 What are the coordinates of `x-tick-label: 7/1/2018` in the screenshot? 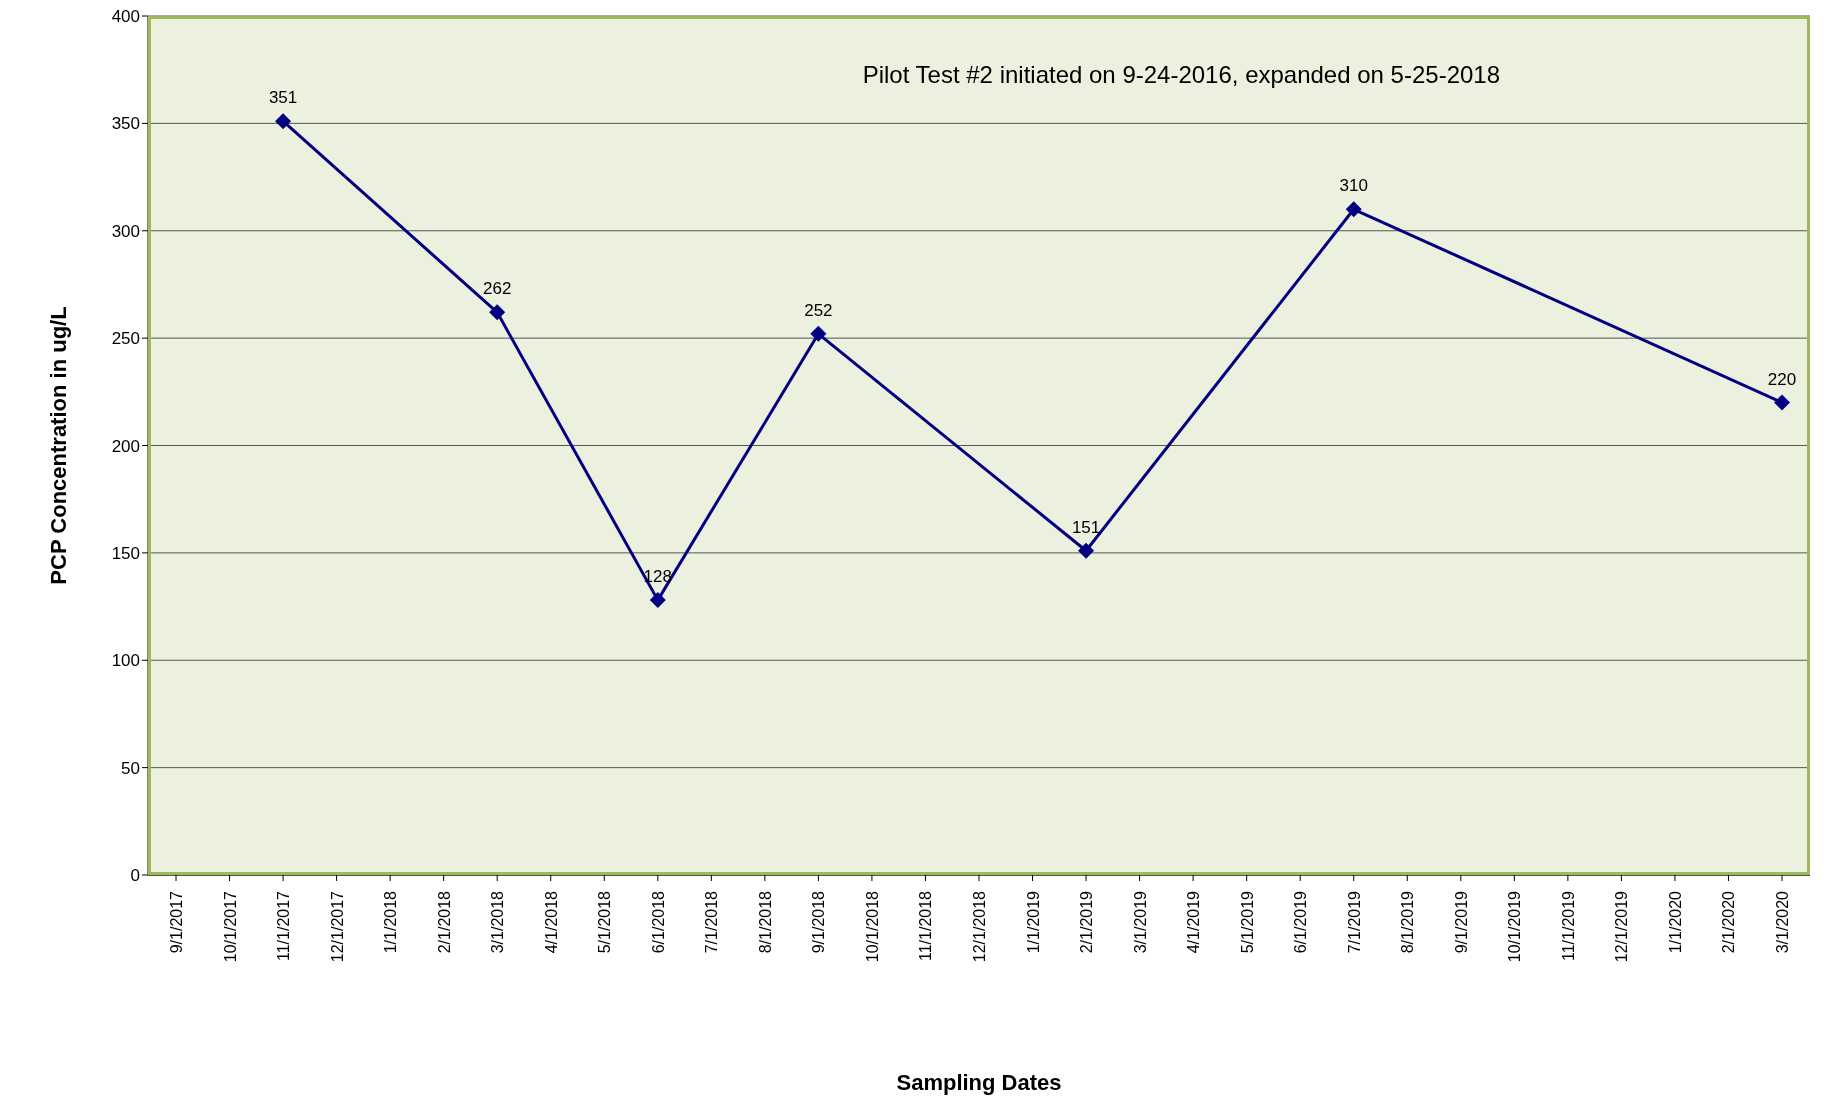 It's located at (712, 922).